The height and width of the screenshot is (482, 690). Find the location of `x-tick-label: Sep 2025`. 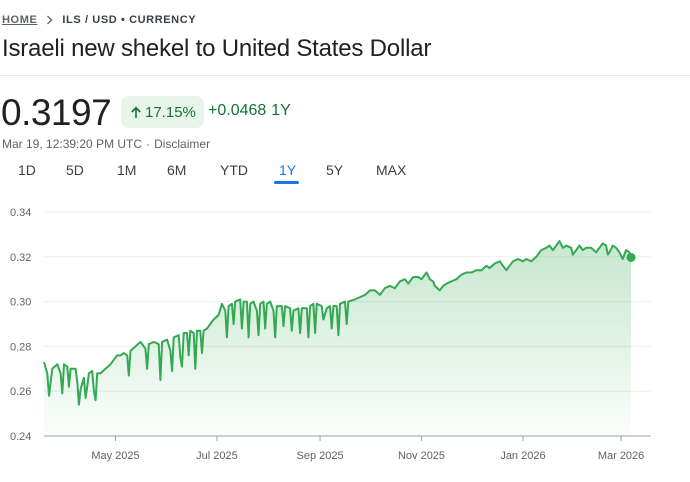

x-tick-label: Sep 2025 is located at coordinates (320, 456).